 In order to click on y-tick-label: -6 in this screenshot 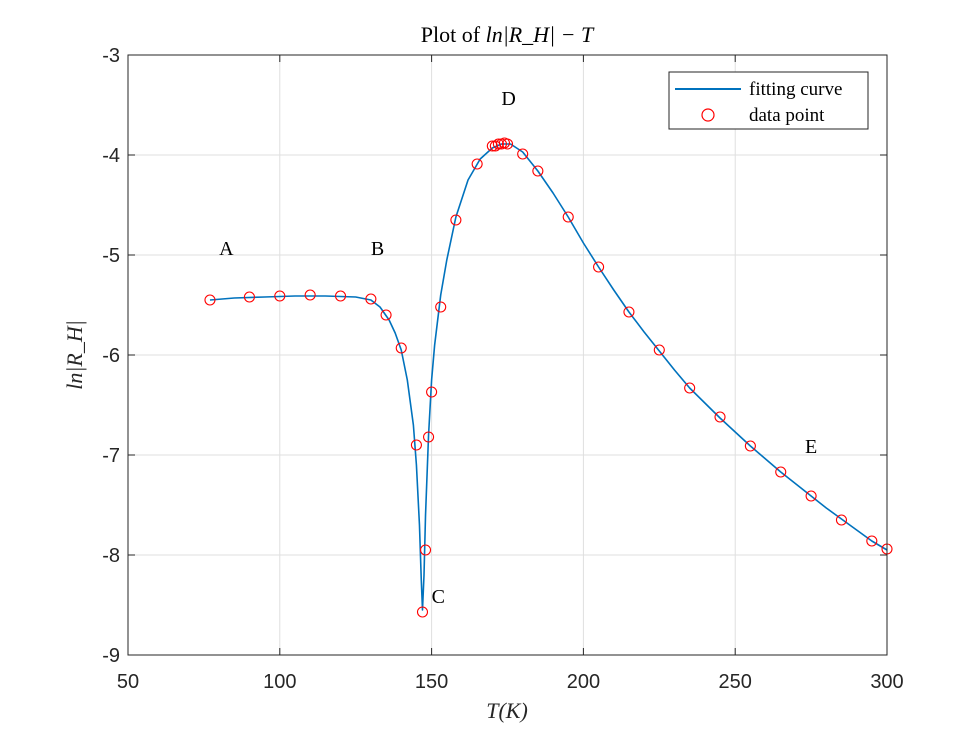, I will do `click(111, 356)`.